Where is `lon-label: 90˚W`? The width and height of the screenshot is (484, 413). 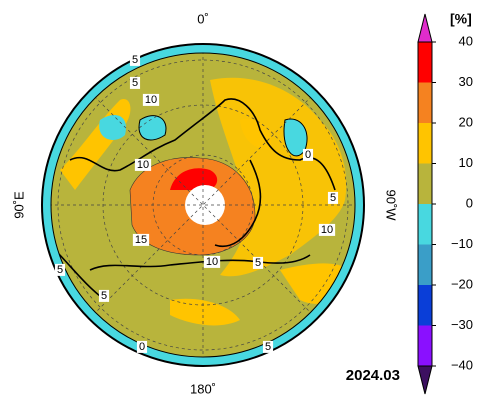 lon-label: 90˚W is located at coordinates (391, 205).